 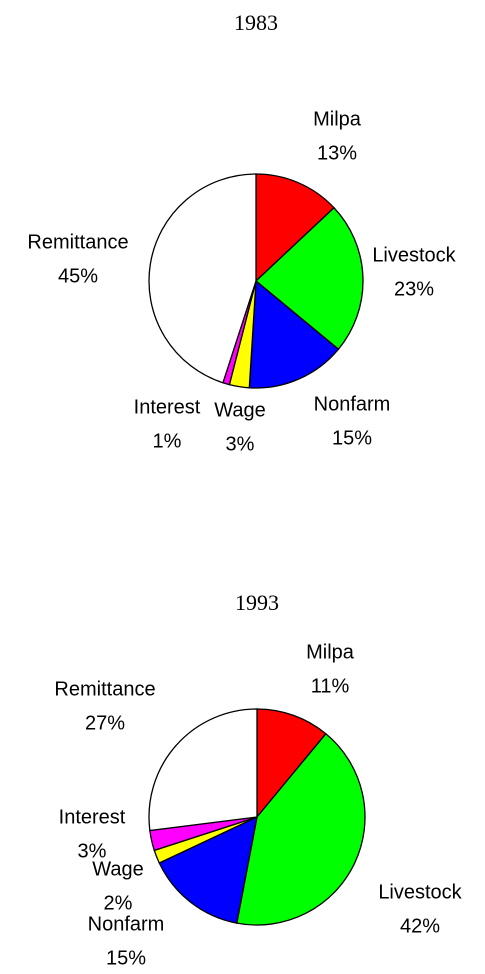 I want to click on slice-value-label: 42%, so click(x=420, y=926).